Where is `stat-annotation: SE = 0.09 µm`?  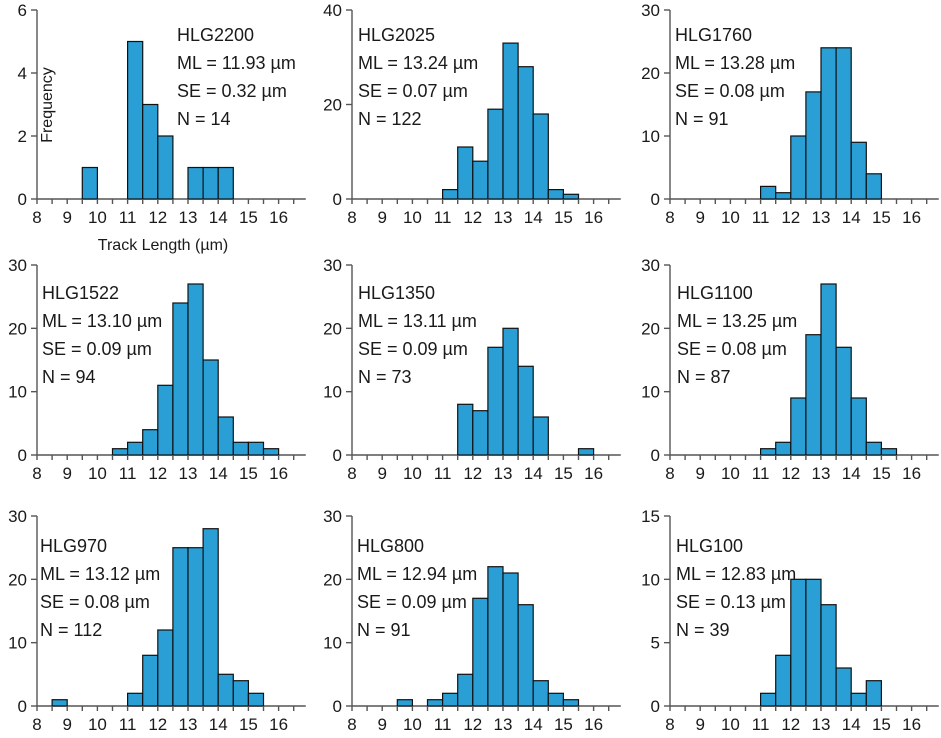
stat-annotation: SE = 0.09 µm is located at coordinates (97, 349).